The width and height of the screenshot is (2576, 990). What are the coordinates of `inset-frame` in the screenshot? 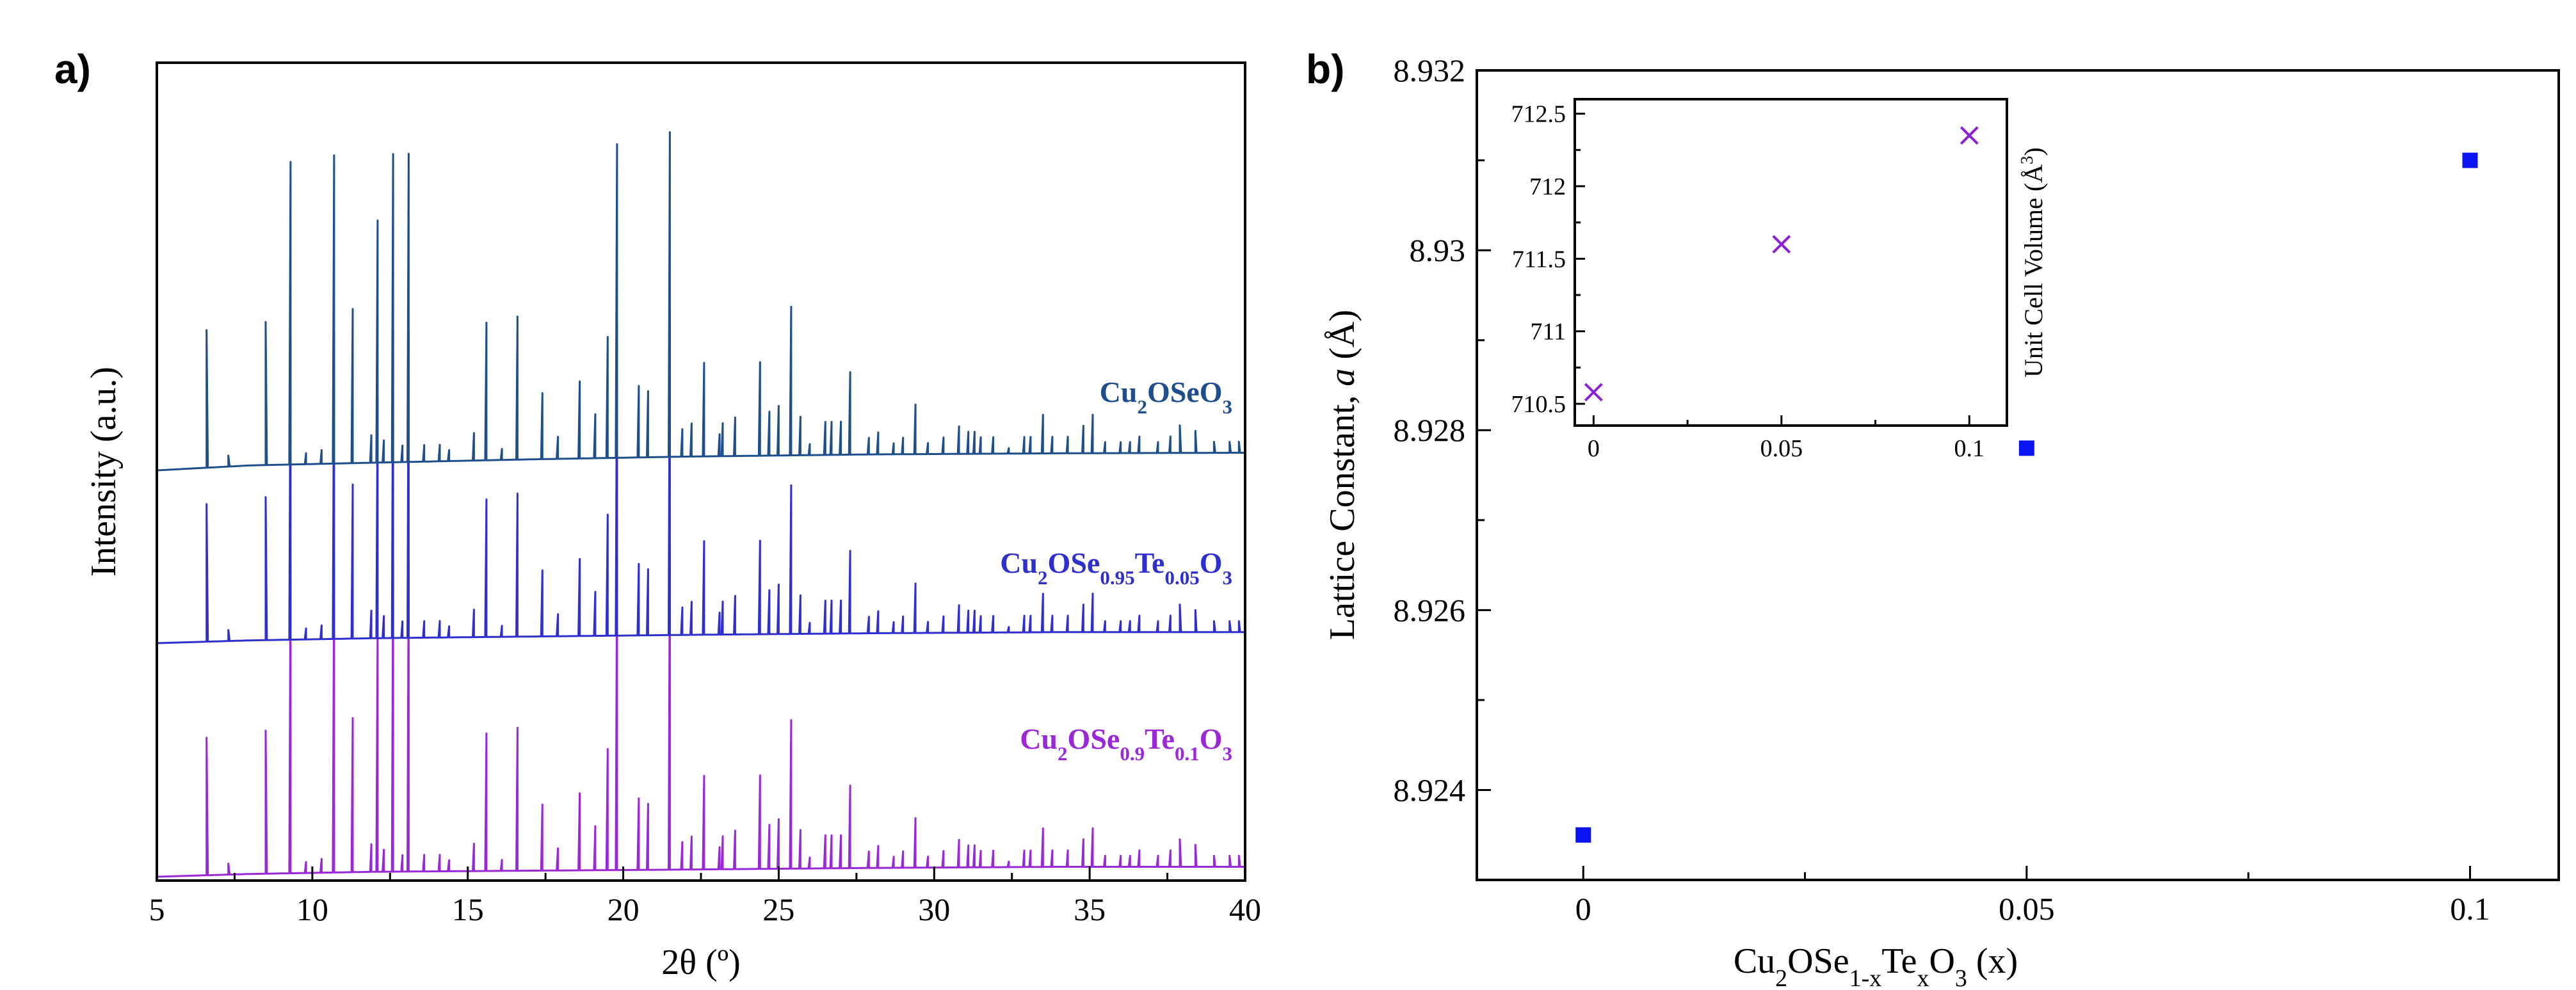 It's located at (1791, 262).